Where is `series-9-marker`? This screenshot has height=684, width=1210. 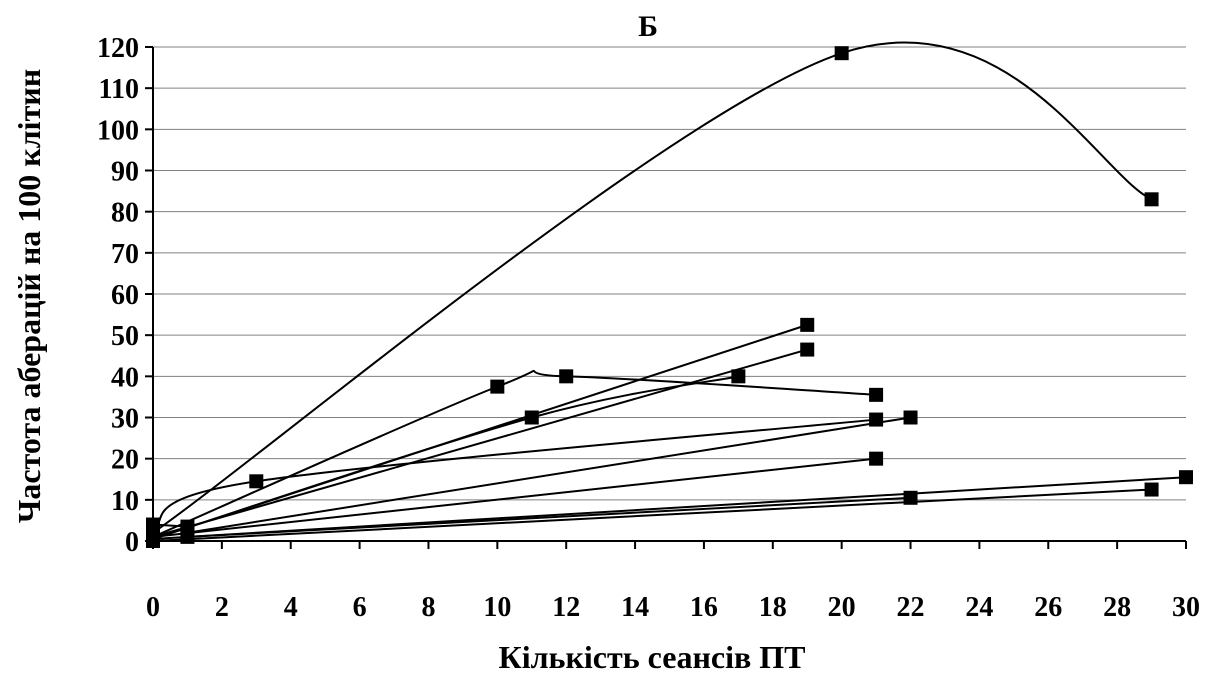
series-9-marker is located at coordinates (1186, 477).